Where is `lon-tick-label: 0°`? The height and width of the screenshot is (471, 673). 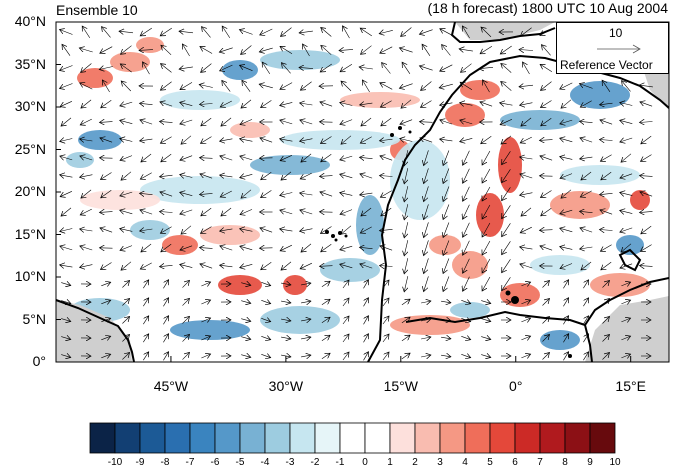
lon-tick-label: 0° is located at coordinates (516, 386).